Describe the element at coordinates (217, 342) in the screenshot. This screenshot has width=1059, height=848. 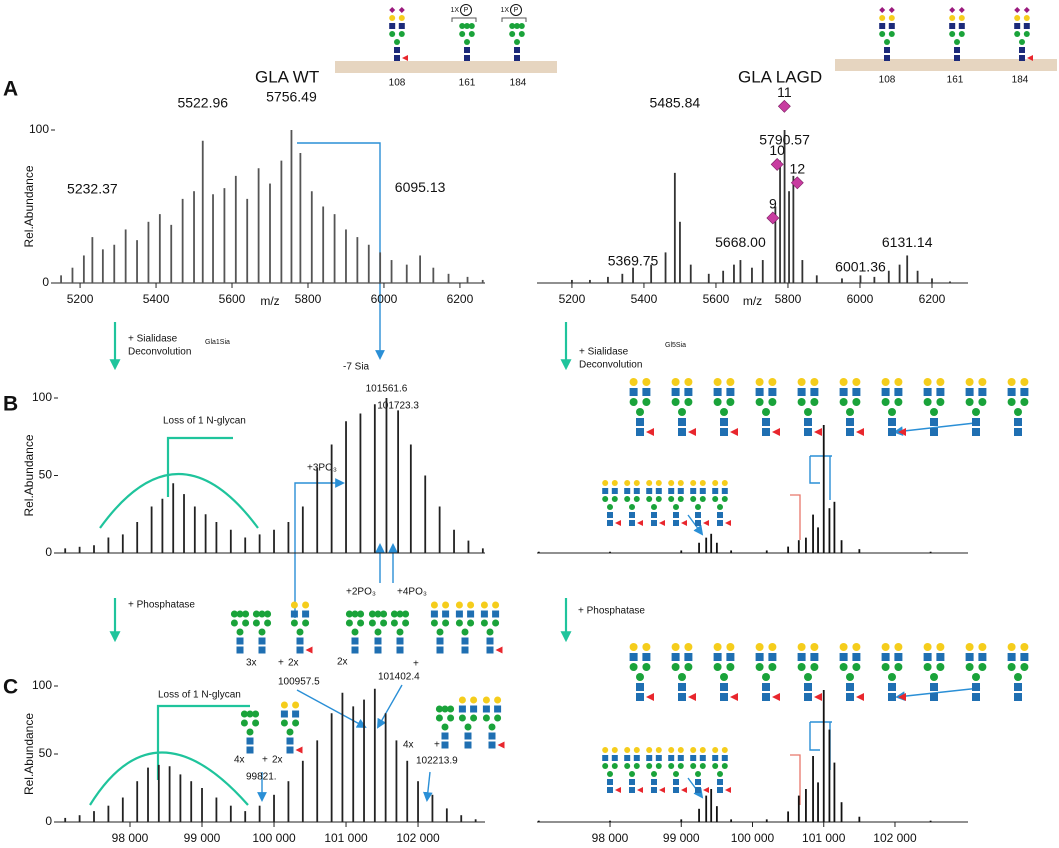
I see `sample-tag: Gla1Sia` at that location.